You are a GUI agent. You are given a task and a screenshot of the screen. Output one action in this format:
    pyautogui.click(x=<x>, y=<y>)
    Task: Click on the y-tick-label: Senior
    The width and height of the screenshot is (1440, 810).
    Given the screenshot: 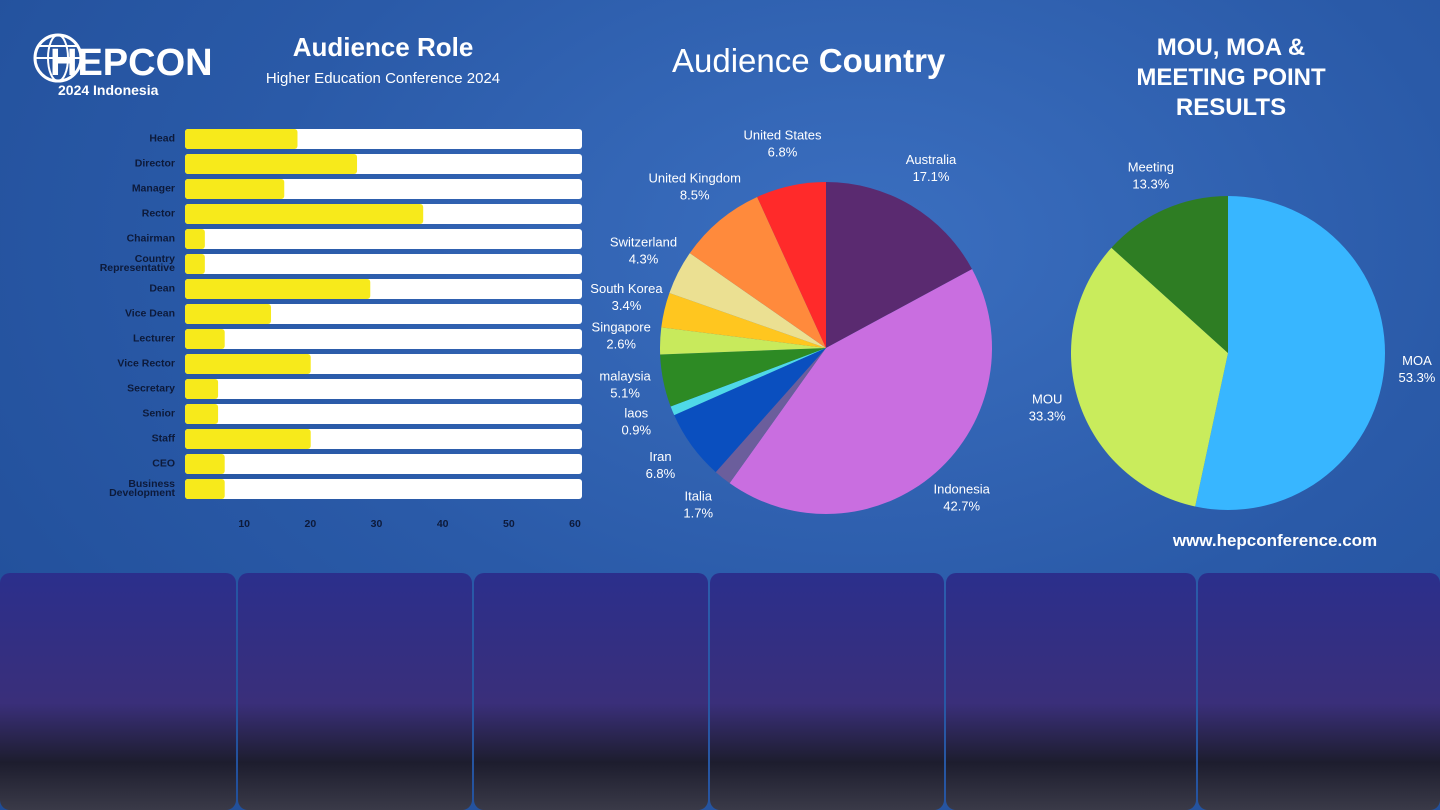 What is the action you would take?
    pyautogui.click(x=158, y=413)
    